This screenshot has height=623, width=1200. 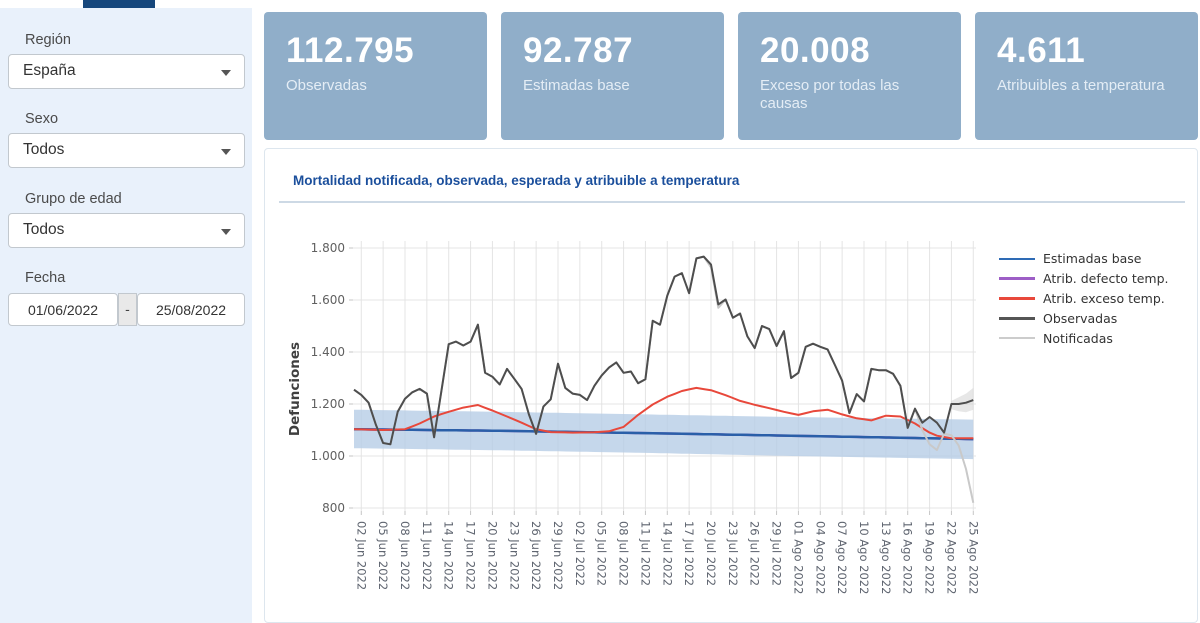 I want to click on svg-text: 1.000, so click(x=328, y=456).